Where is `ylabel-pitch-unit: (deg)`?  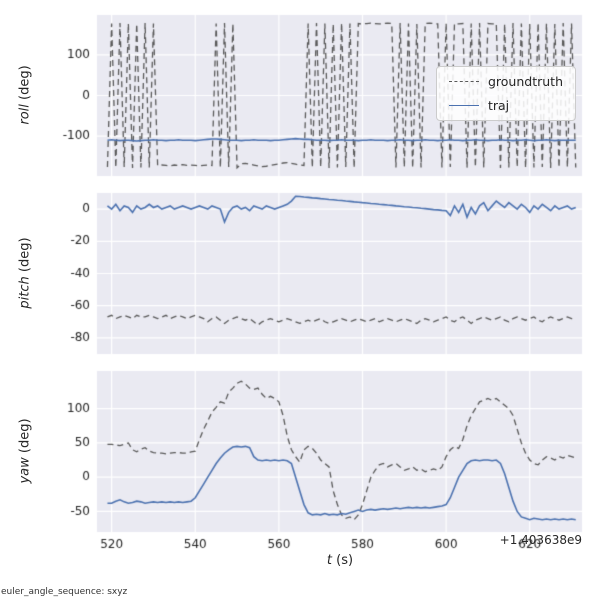
ylabel-pitch-unit: (deg) is located at coordinates (25, 257).